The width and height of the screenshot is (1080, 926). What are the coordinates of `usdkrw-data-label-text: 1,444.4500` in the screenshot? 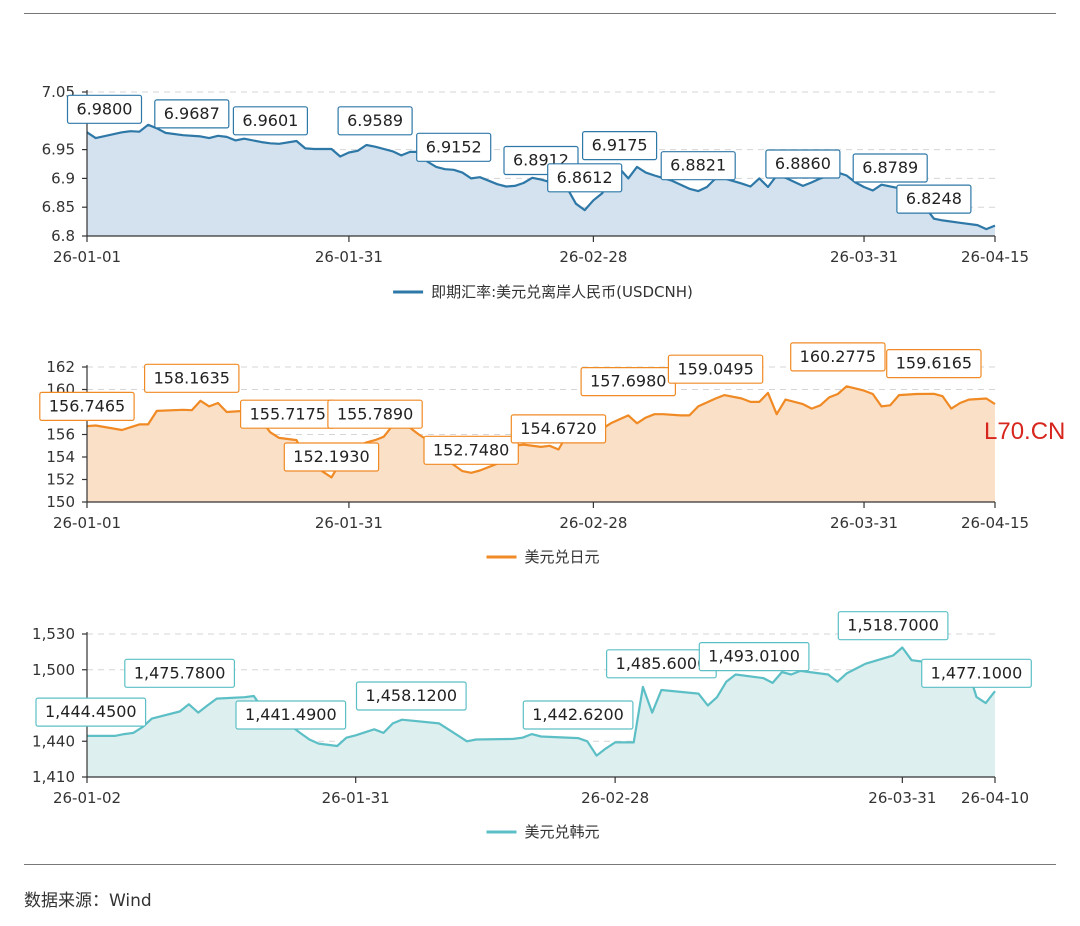 It's located at (91, 711).